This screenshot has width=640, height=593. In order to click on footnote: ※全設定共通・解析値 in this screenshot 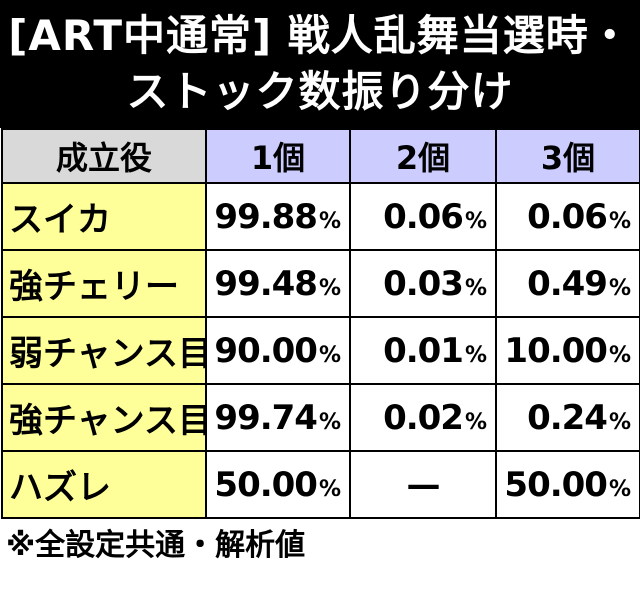, I will do `click(156, 545)`.